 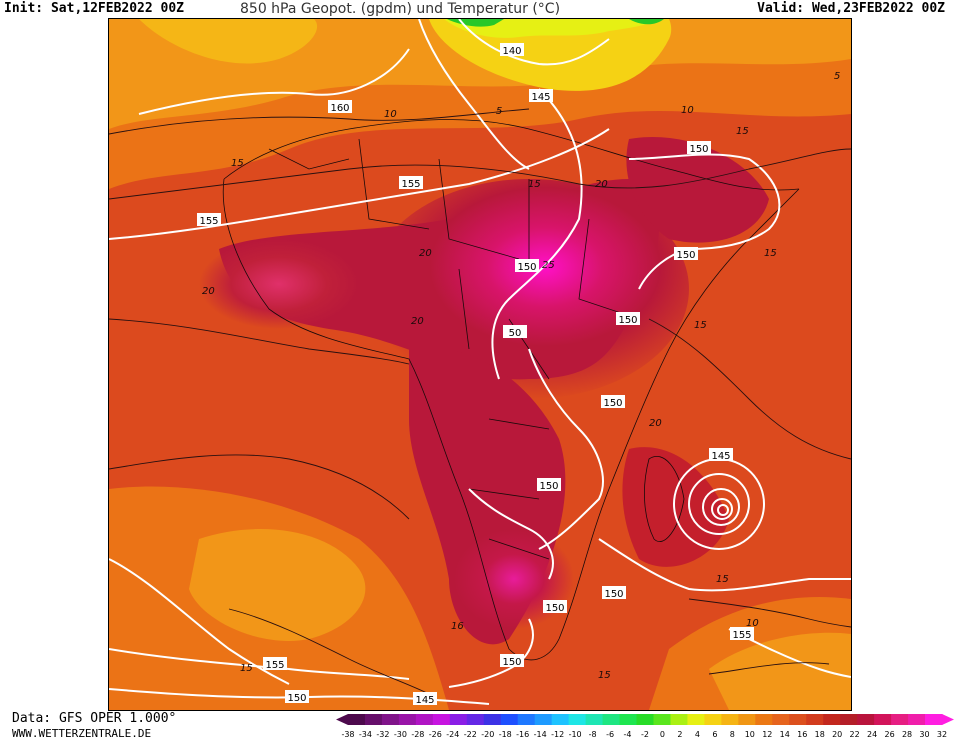 I want to click on legend-tick-label: 18, so click(x=820, y=734).